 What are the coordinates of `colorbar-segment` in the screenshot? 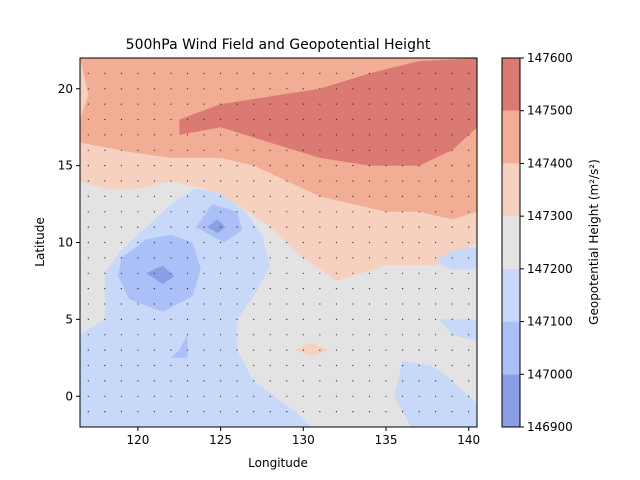 It's located at (511, 137).